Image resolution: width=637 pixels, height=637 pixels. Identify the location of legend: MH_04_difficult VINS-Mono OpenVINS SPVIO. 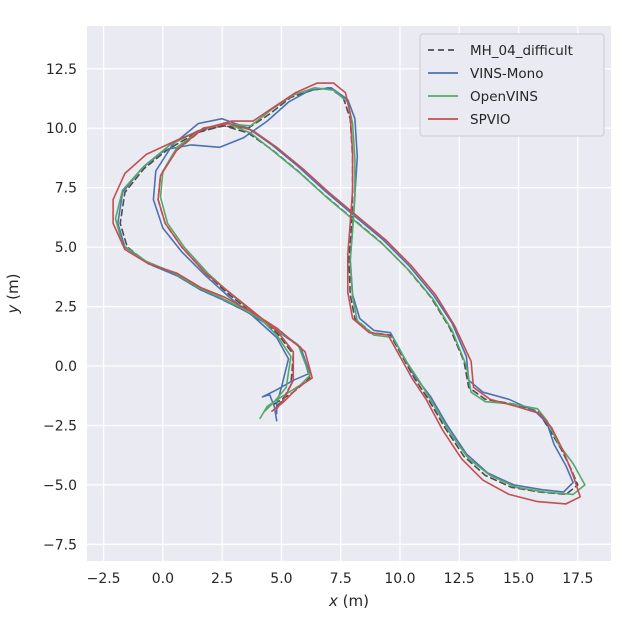
(512, 85).